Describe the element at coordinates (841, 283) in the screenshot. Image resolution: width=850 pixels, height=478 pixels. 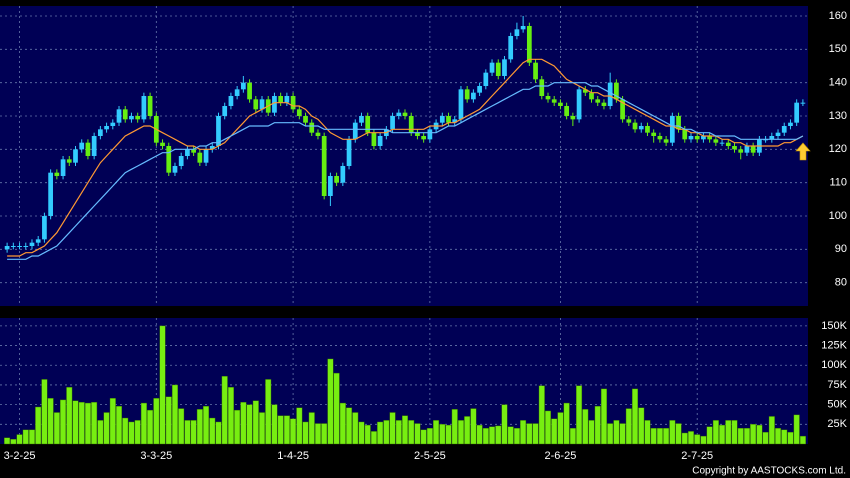
I see `y-tick-label: 80` at that location.